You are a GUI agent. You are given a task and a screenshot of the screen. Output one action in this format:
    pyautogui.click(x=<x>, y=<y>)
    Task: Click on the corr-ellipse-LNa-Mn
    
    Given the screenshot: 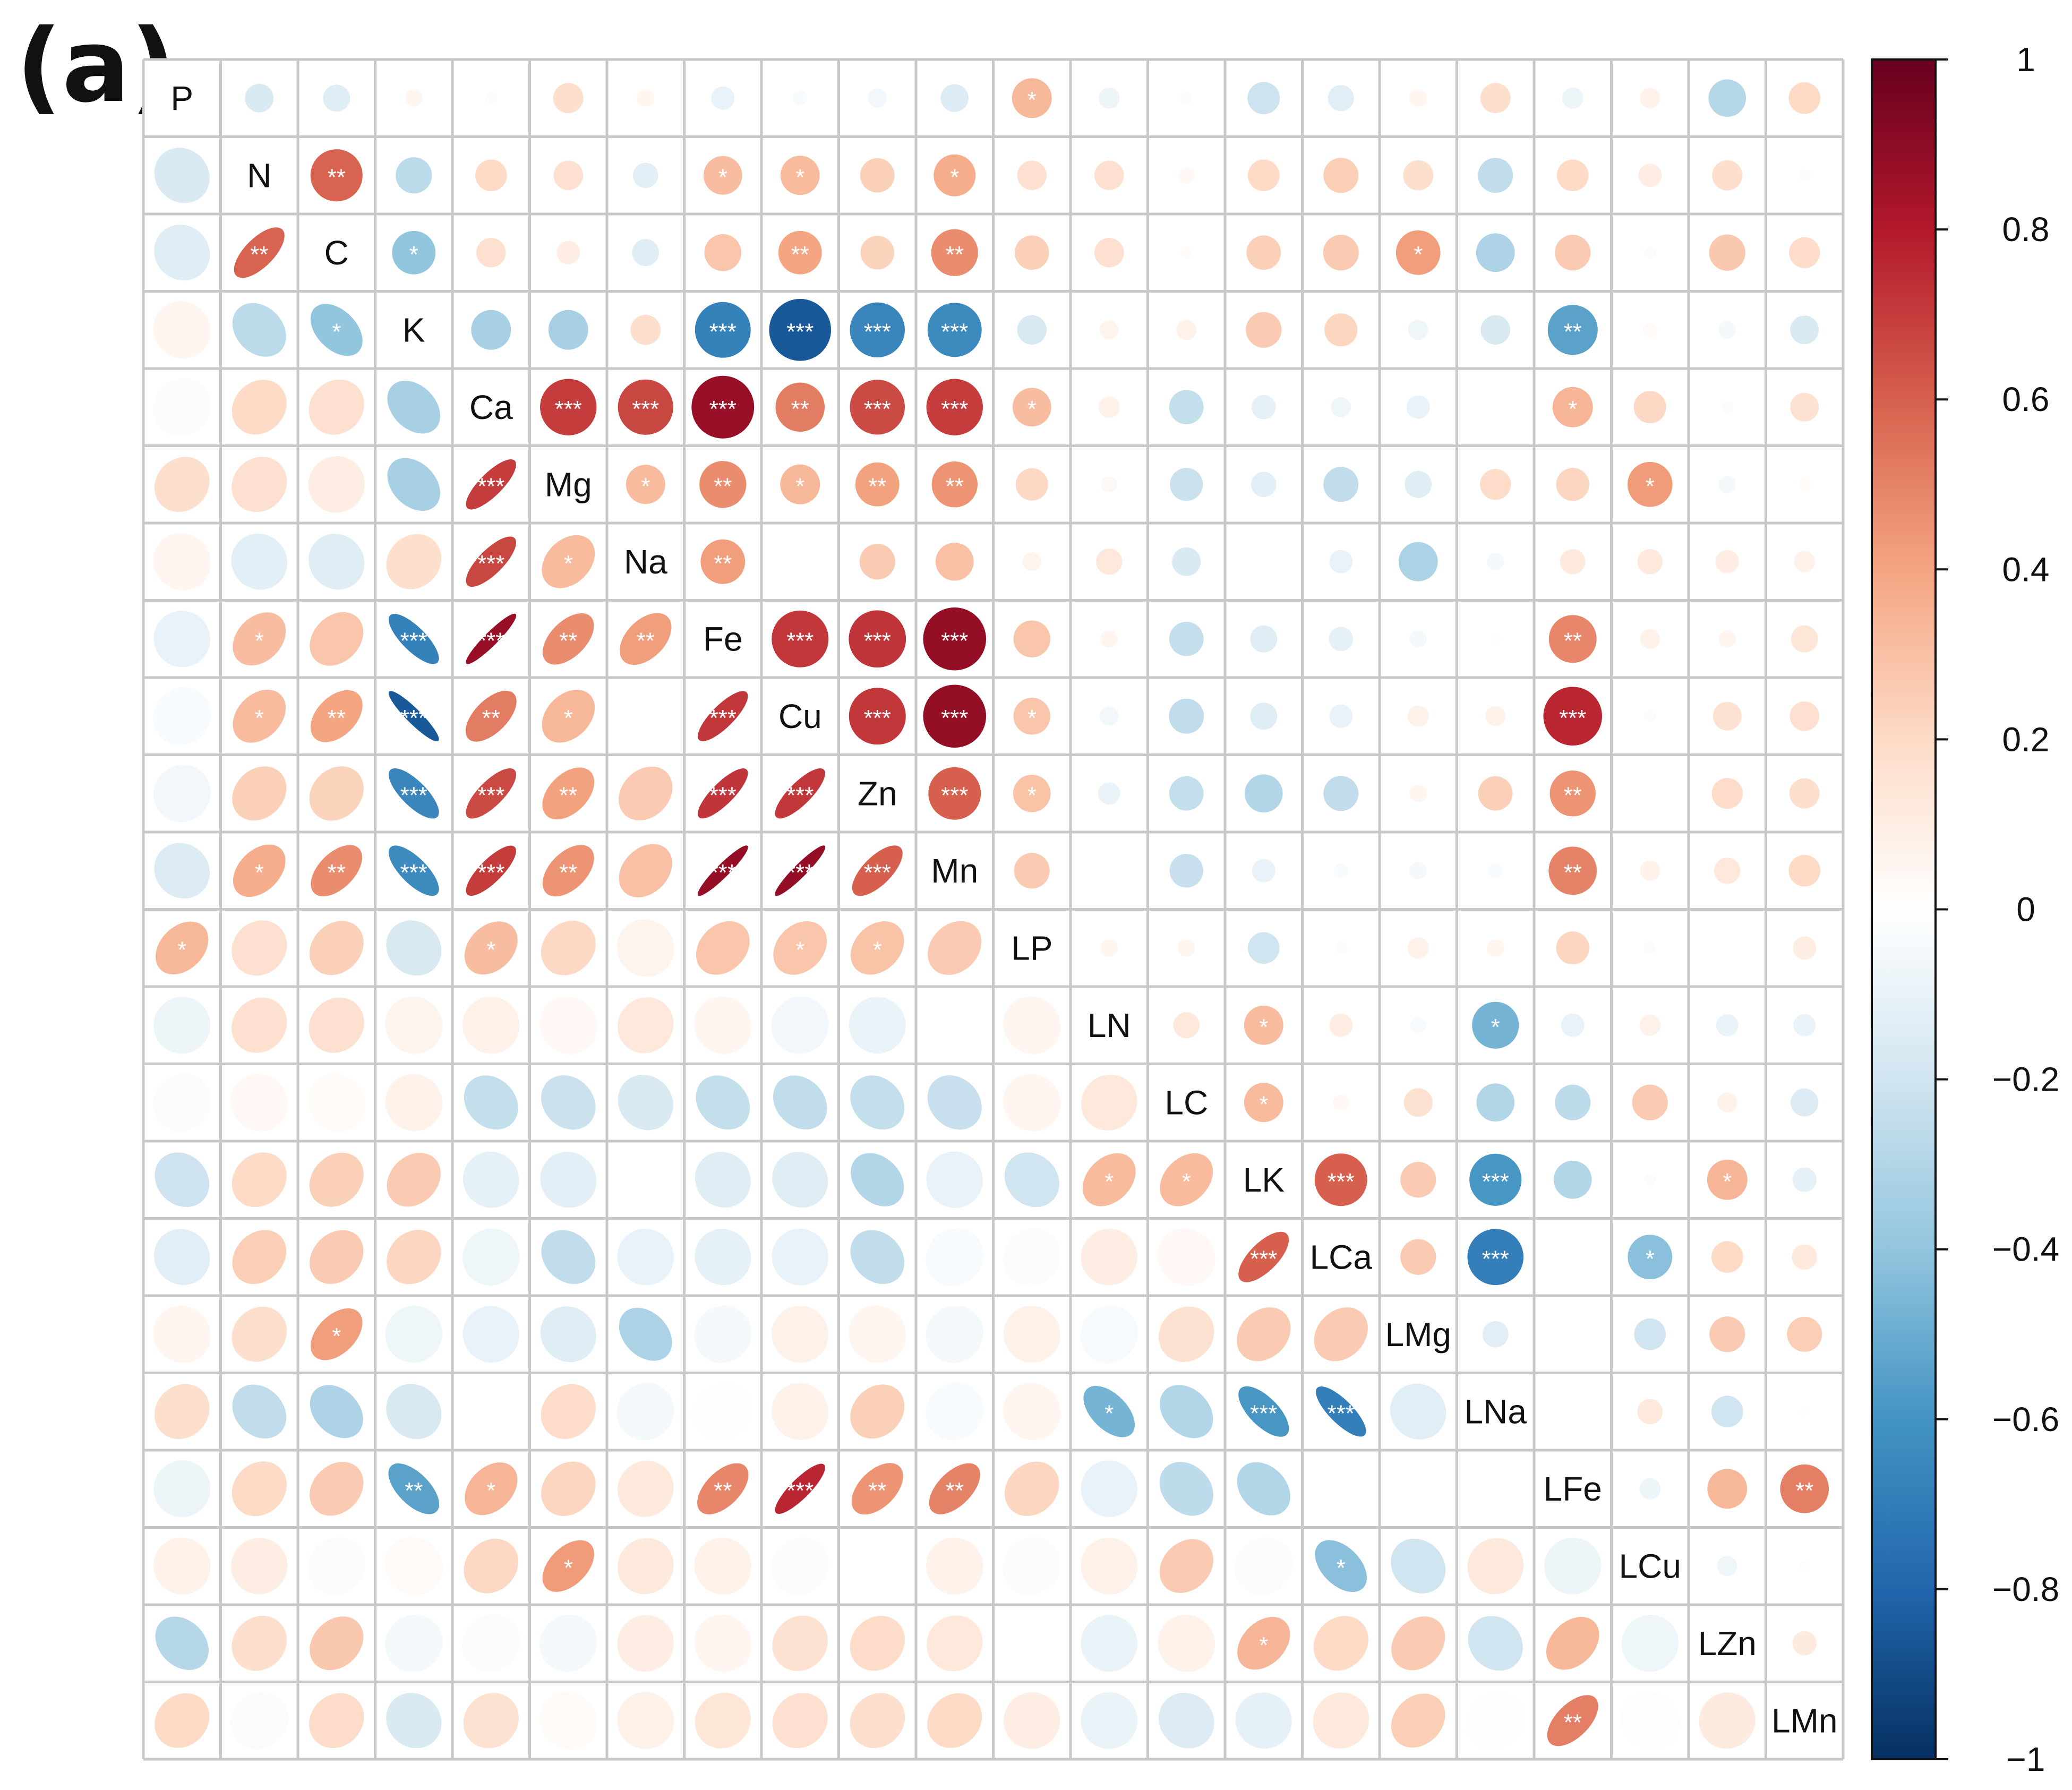 What is the action you would take?
    pyautogui.click(x=955, y=1411)
    